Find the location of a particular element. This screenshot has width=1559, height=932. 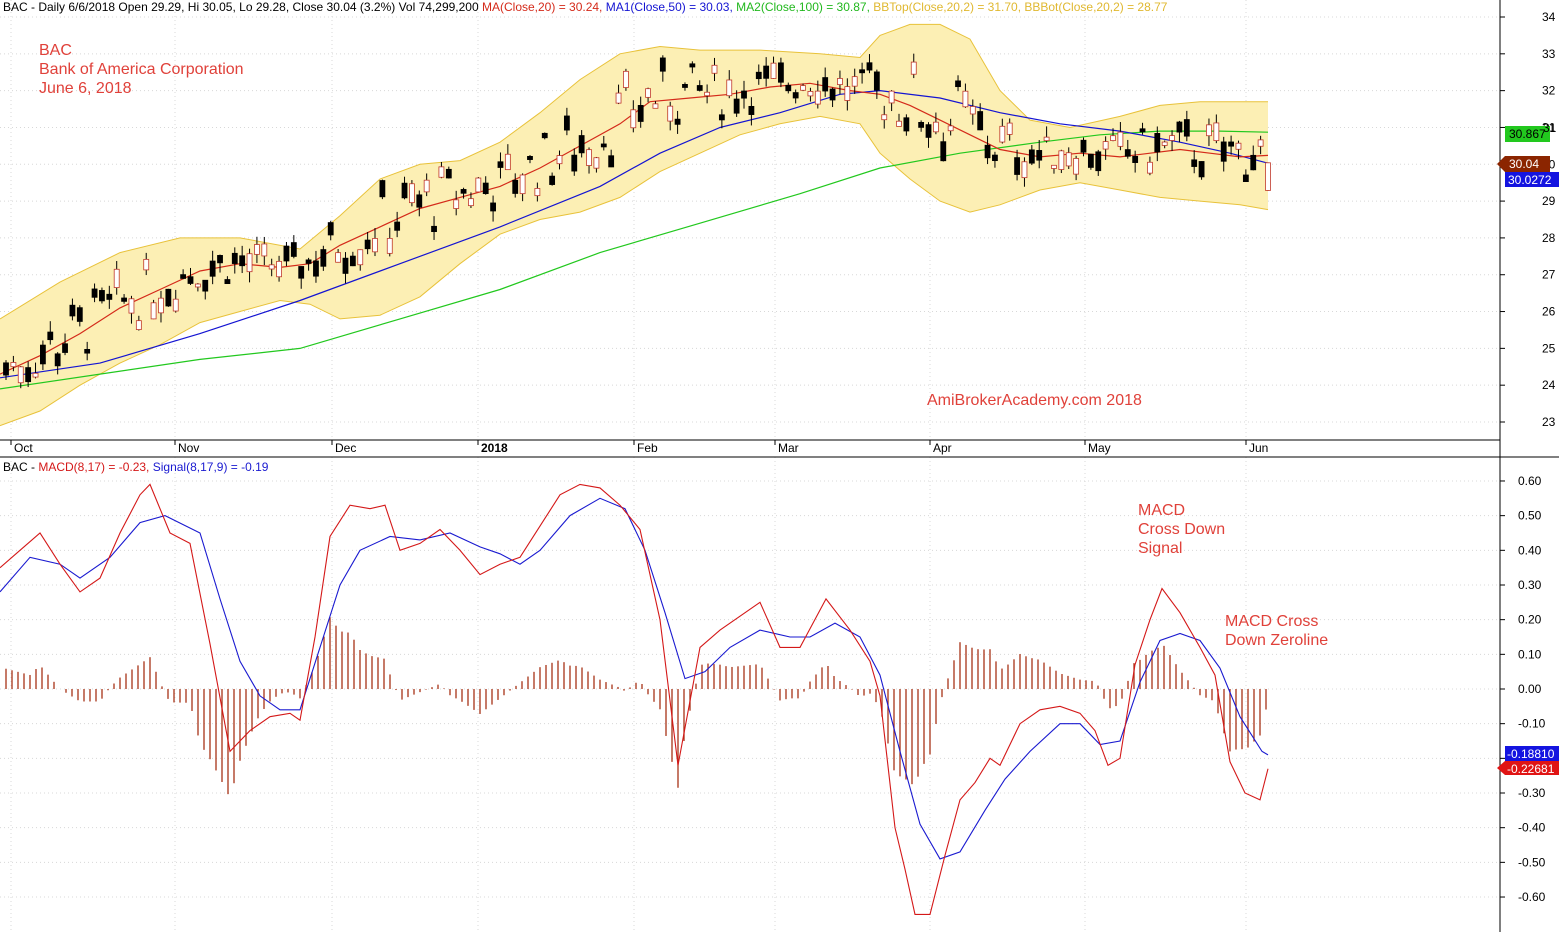

macd-tick-label: 0.40 is located at coordinates (1530, 550).